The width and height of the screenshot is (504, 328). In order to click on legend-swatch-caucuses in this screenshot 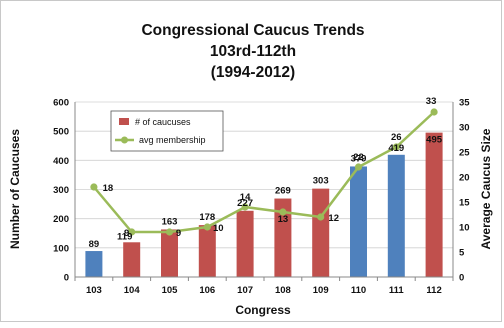, I will do `click(124, 121)`.